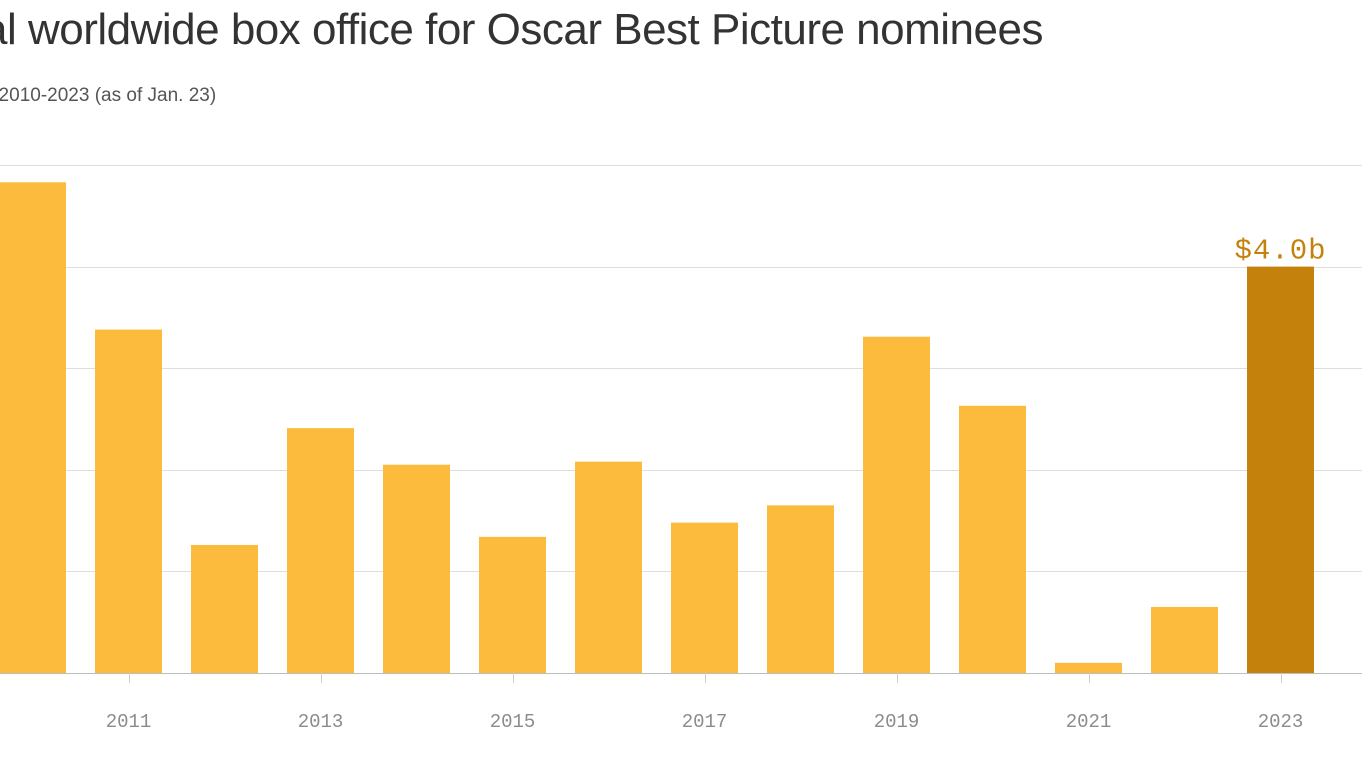  What do you see at coordinates (1088, 667) in the screenshot?
I see `bar-2021` at bounding box center [1088, 667].